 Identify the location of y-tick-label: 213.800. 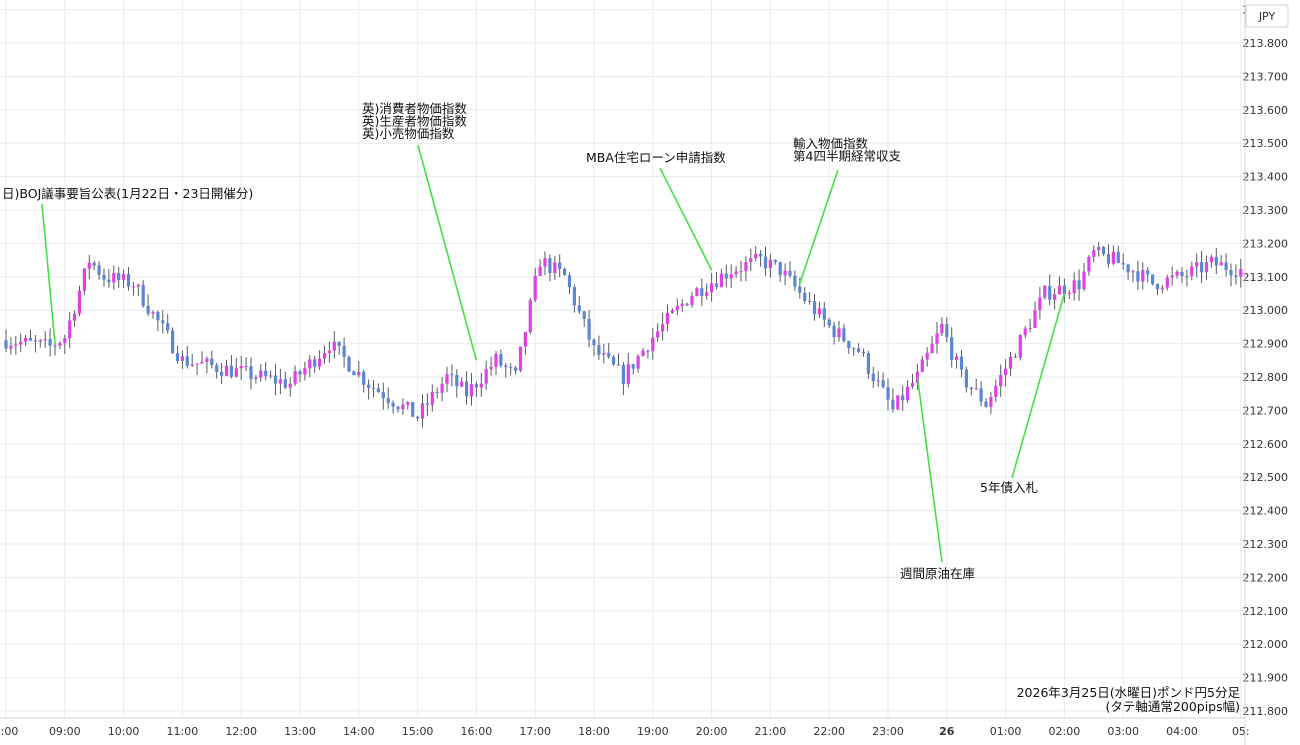
(1266, 43).